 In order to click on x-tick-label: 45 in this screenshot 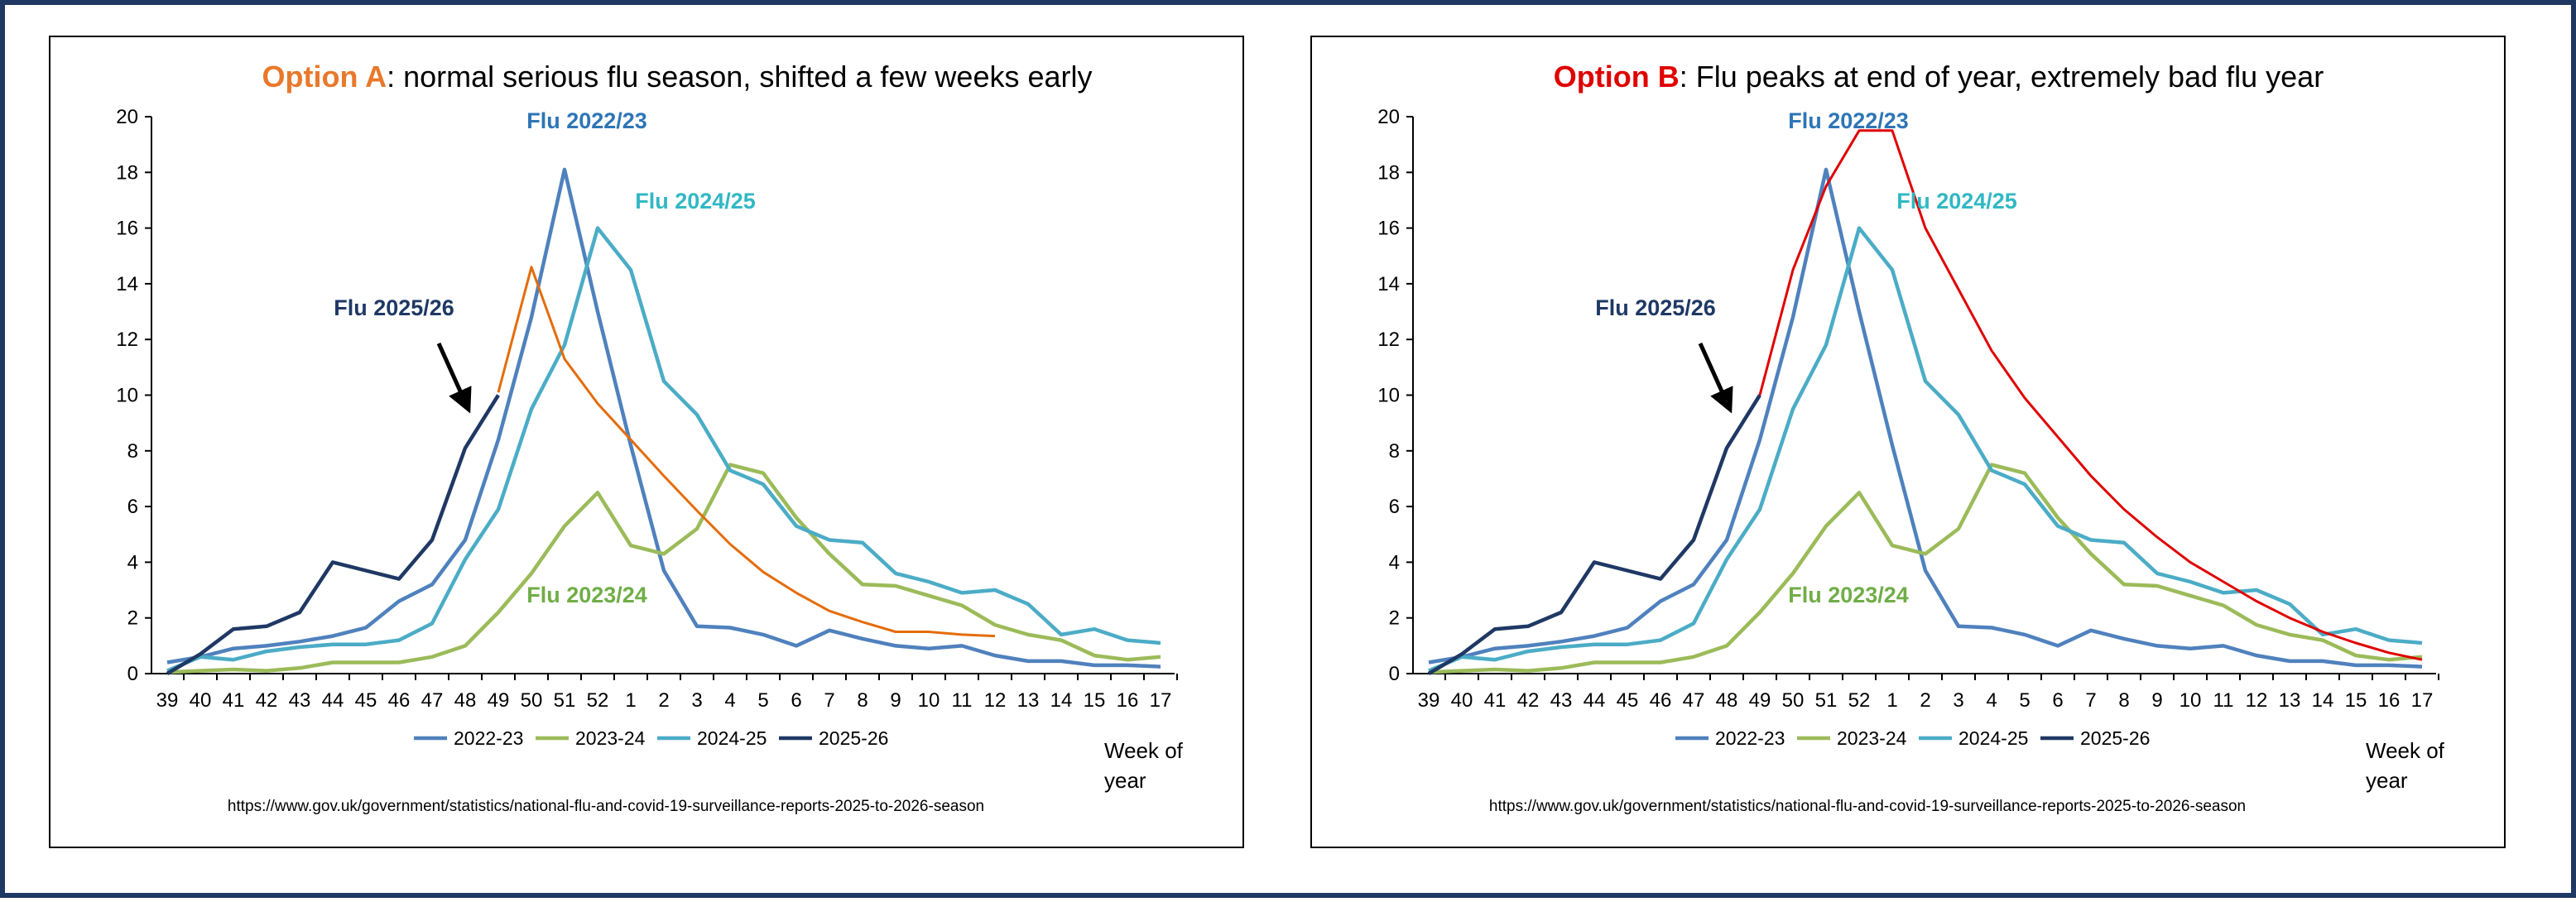, I will do `click(366, 700)`.